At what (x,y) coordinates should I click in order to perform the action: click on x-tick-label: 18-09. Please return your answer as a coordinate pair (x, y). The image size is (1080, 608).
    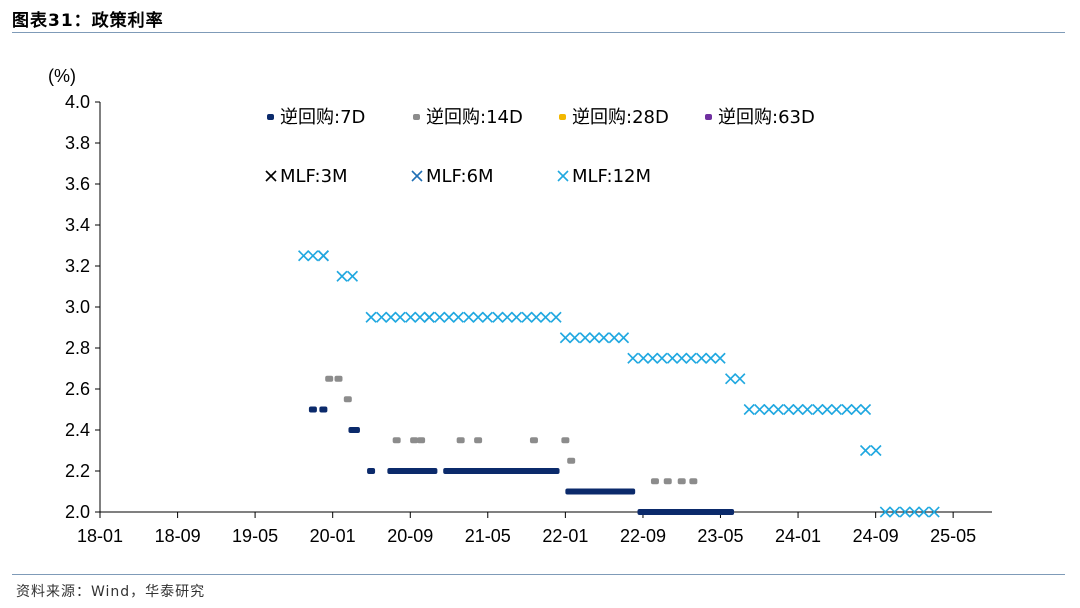
    Looking at the image, I should click on (178, 536).